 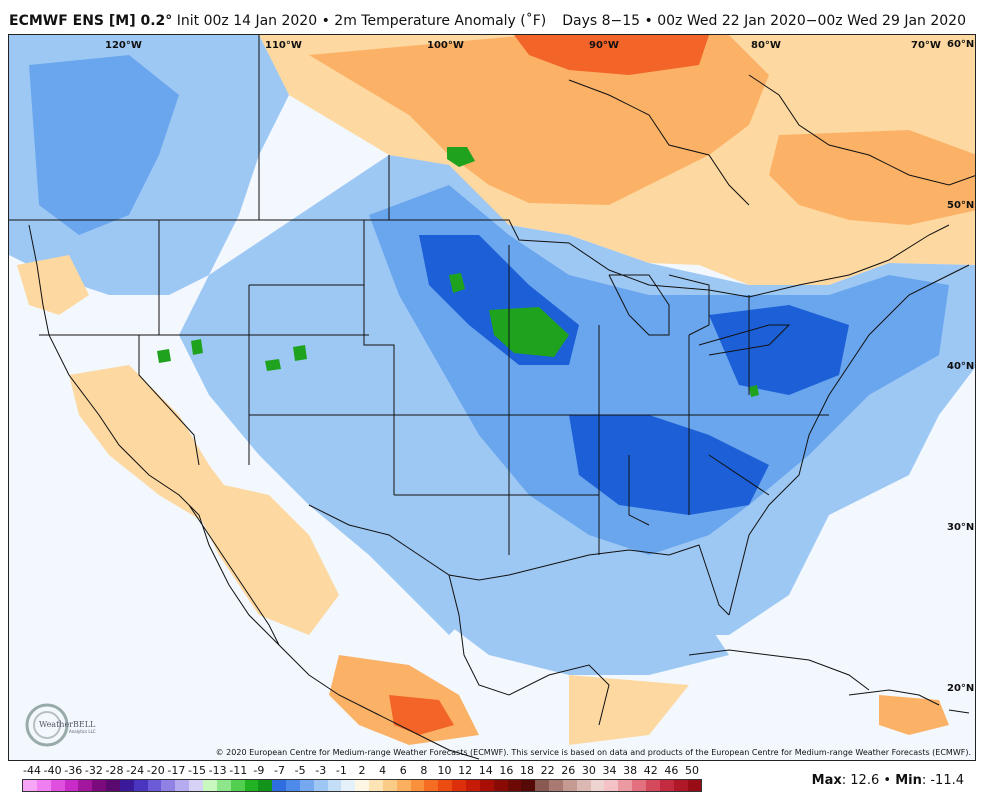 What do you see at coordinates (826, 780) in the screenshot?
I see `max-label: Max` at bounding box center [826, 780].